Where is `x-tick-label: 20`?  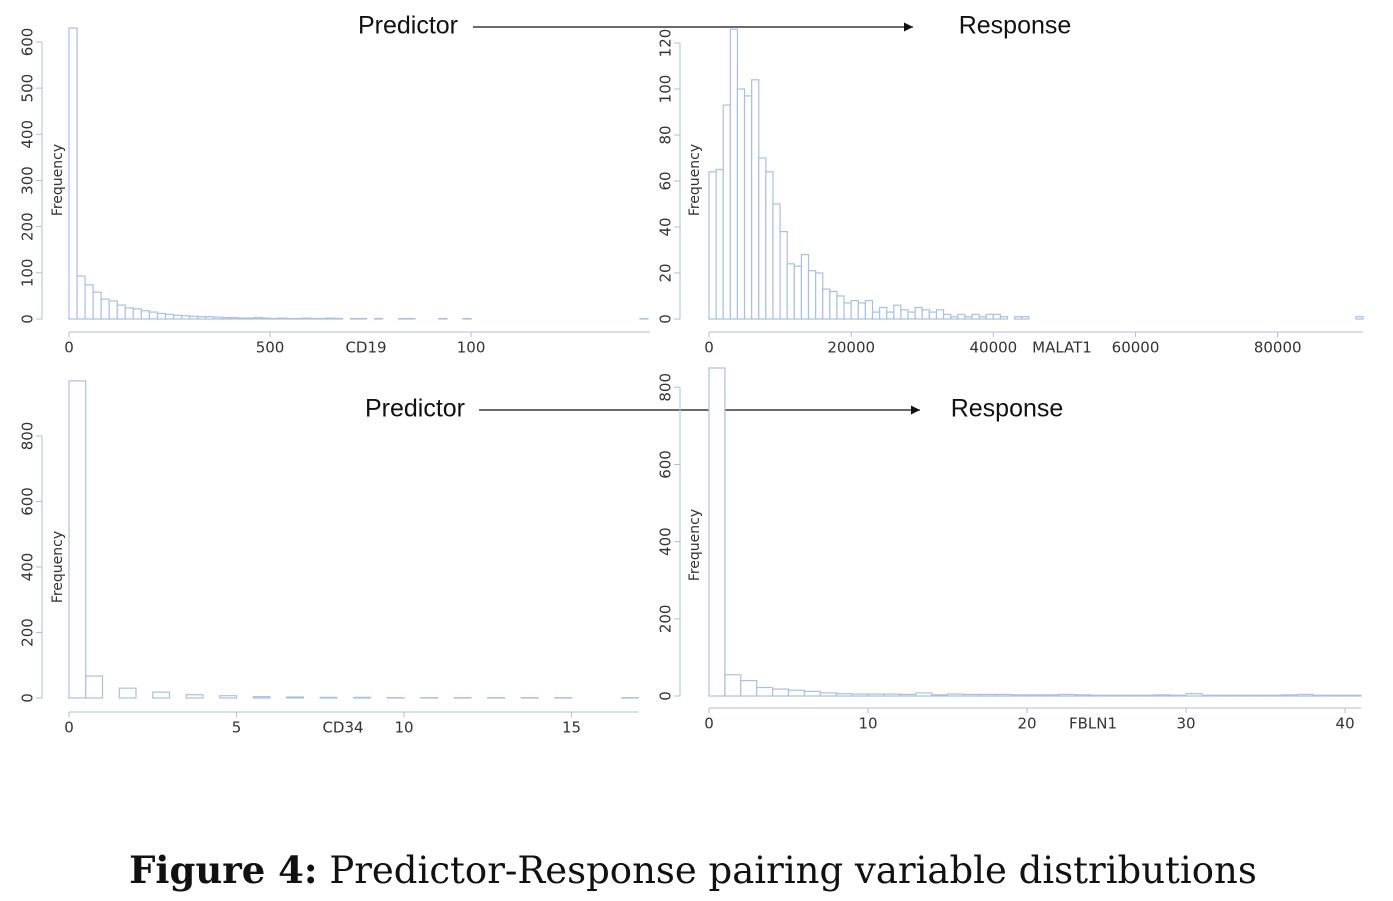
x-tick-label: 20 is located at coordinates (1027, 724).